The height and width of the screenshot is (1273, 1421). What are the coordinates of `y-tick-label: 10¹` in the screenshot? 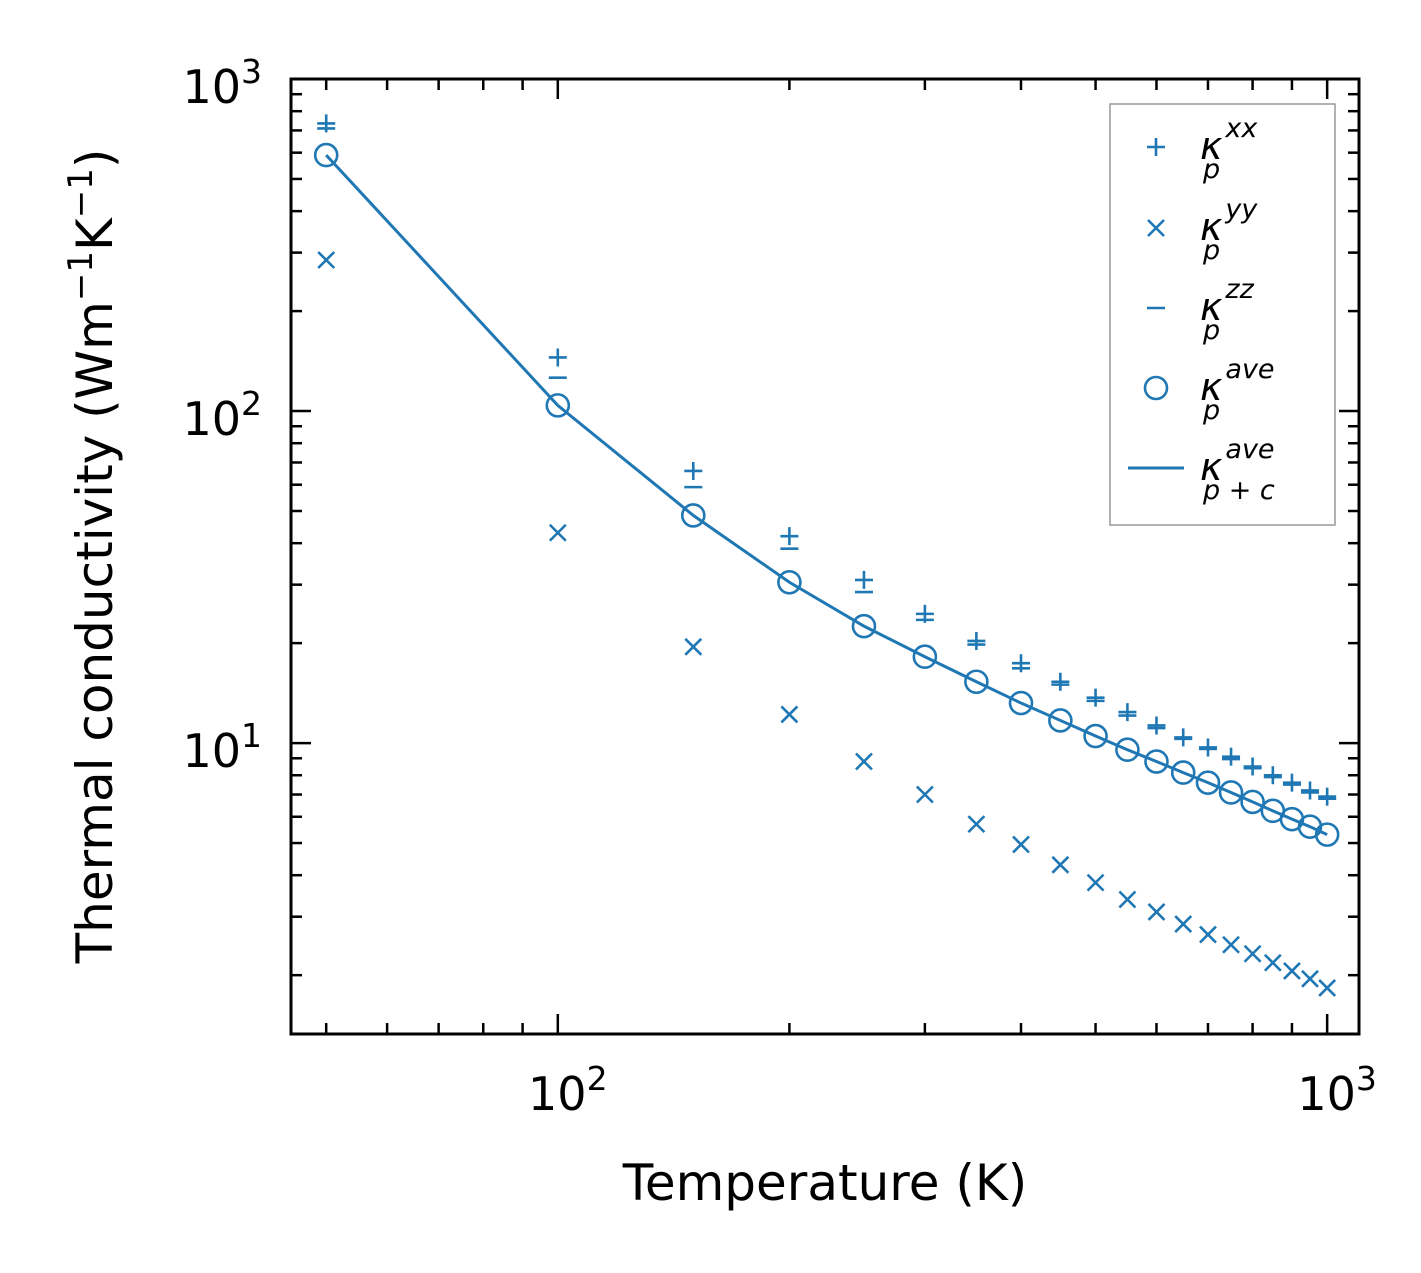 It's located at (222, 747).